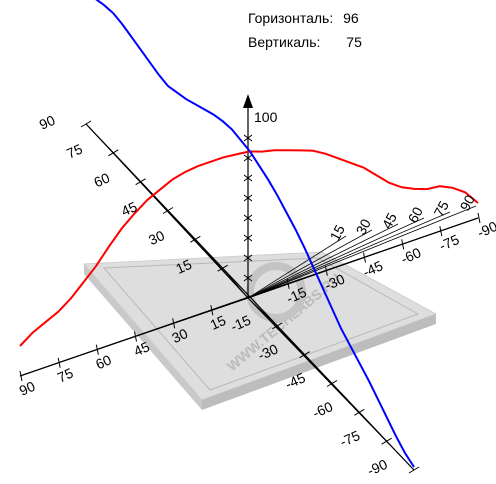 This screenshot has width=496, height=484. What do you see at coordinates (101, 179) in the screenshot?
I see `vertical-tick-label: 60` at bounding box center [101, 179].